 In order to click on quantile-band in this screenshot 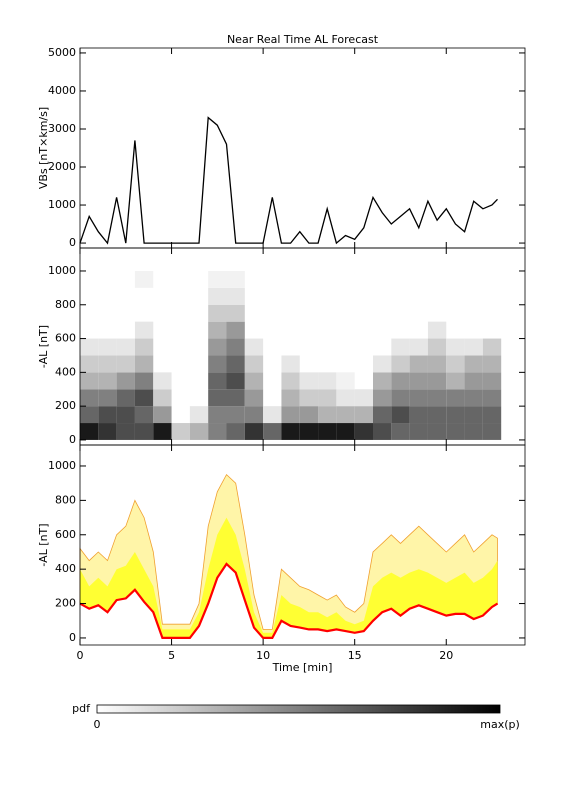, I will do `click(289, 577)`.